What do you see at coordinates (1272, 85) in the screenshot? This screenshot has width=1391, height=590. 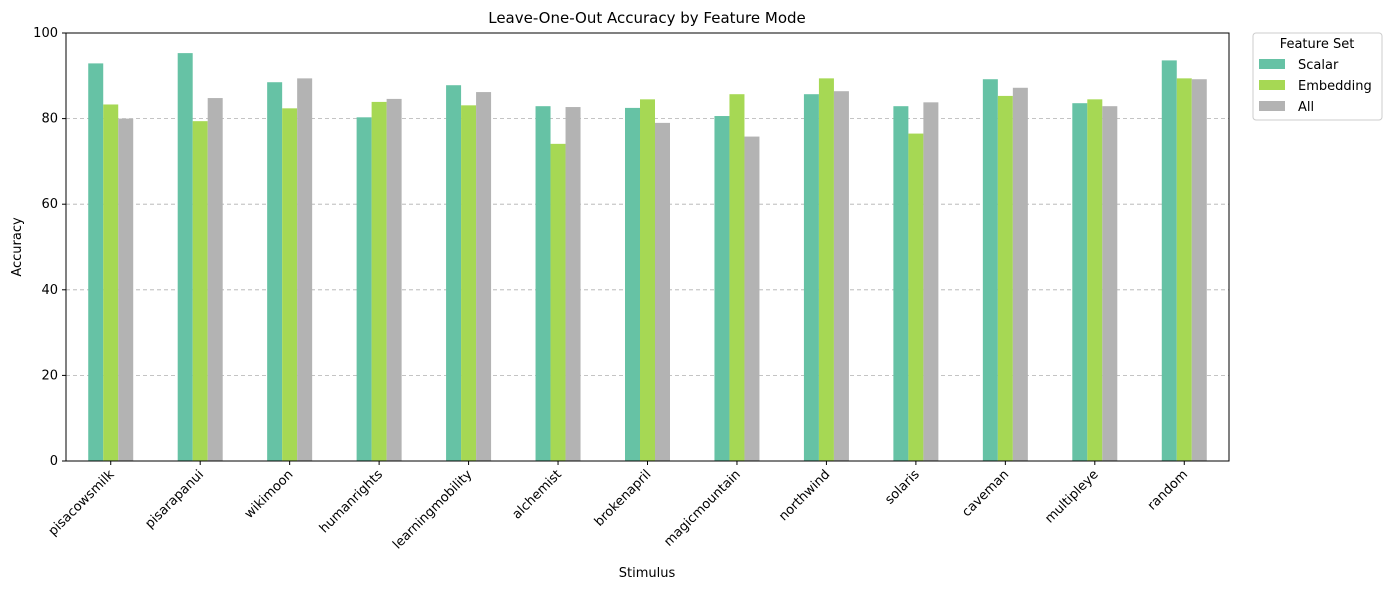 I see `legend-swatch-embedding` at bounding box center [1272, 85].